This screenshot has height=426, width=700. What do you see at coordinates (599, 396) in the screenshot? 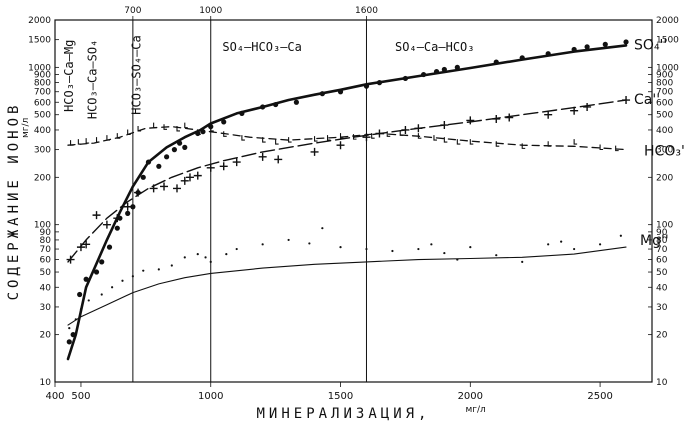
I see `x-tick-label-bottom: 2500` at bounding box center [599, 396].